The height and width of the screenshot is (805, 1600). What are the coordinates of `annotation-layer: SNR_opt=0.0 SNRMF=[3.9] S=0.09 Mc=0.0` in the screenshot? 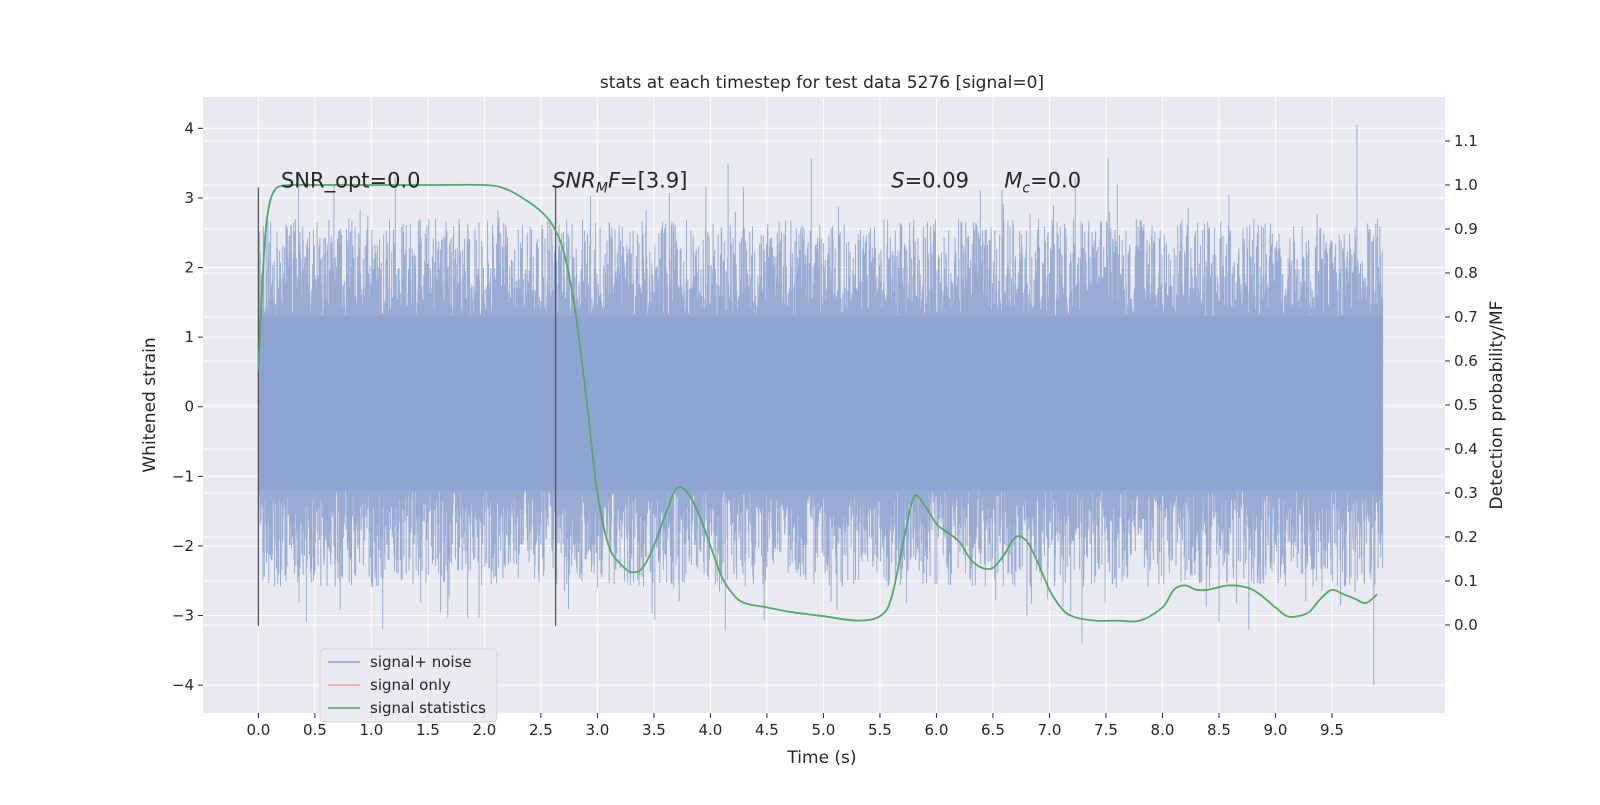 It's located at (681, 182).